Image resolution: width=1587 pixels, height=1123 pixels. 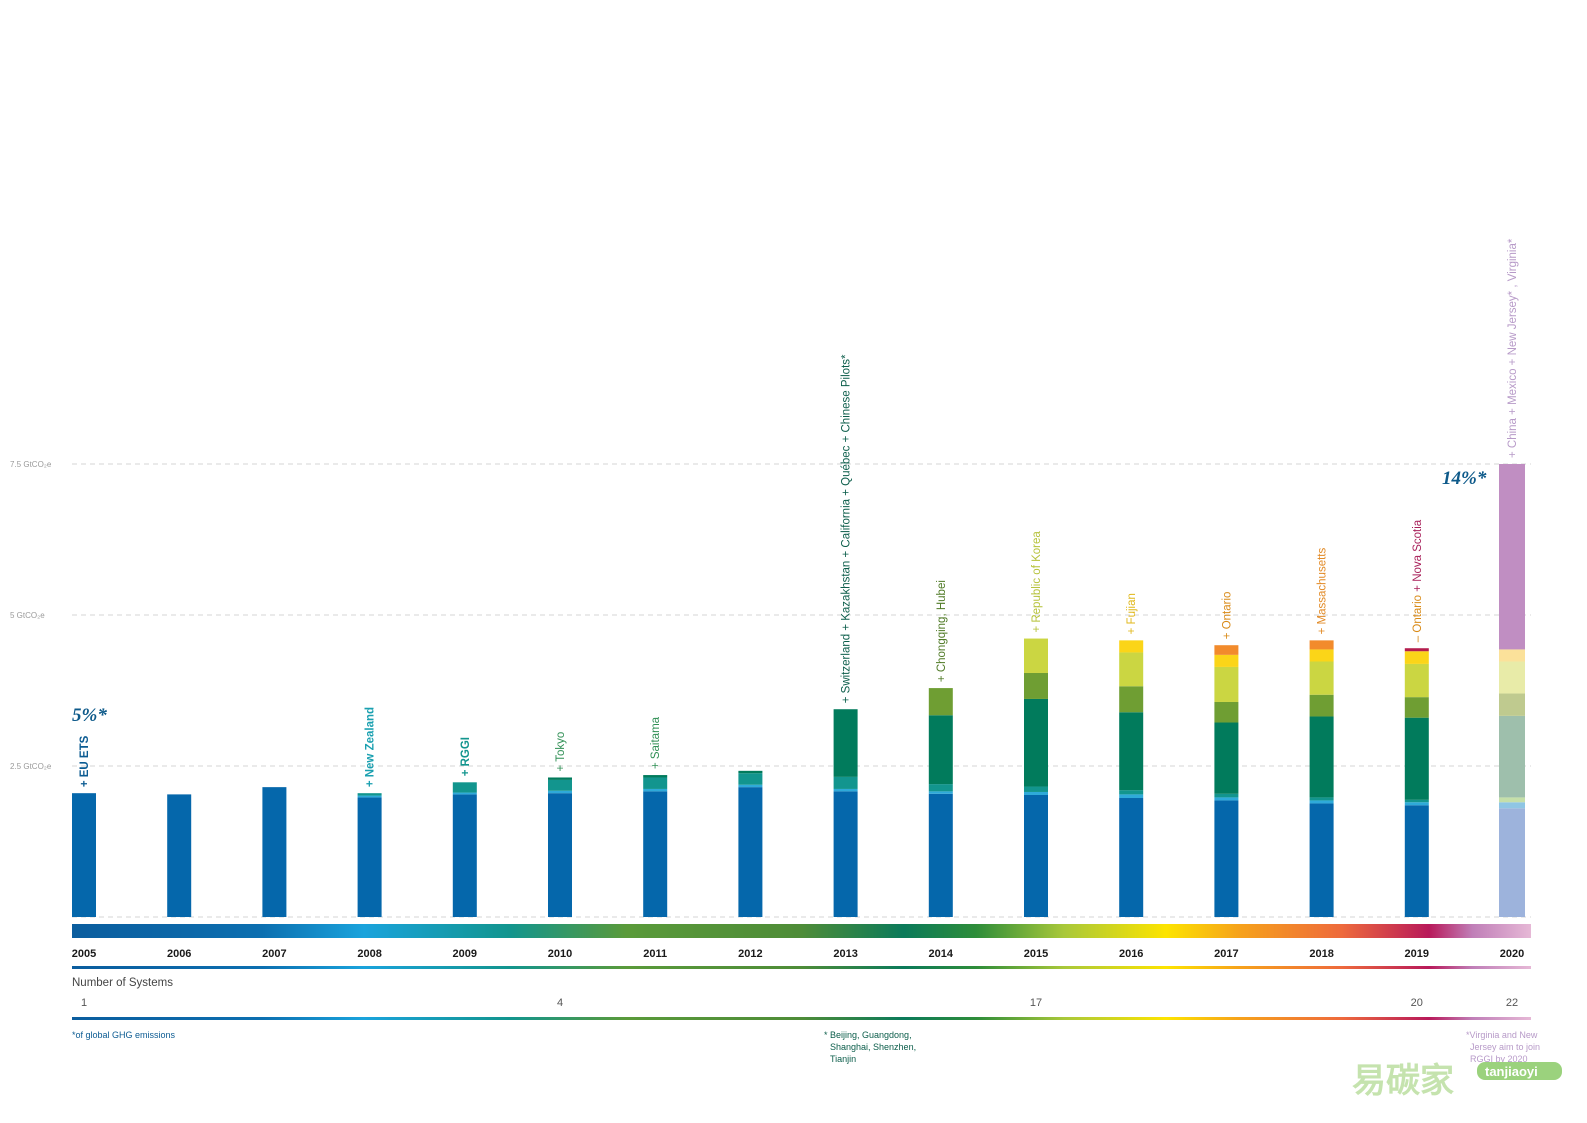 I want to click on bar-2010, so click(x=560, y=847).